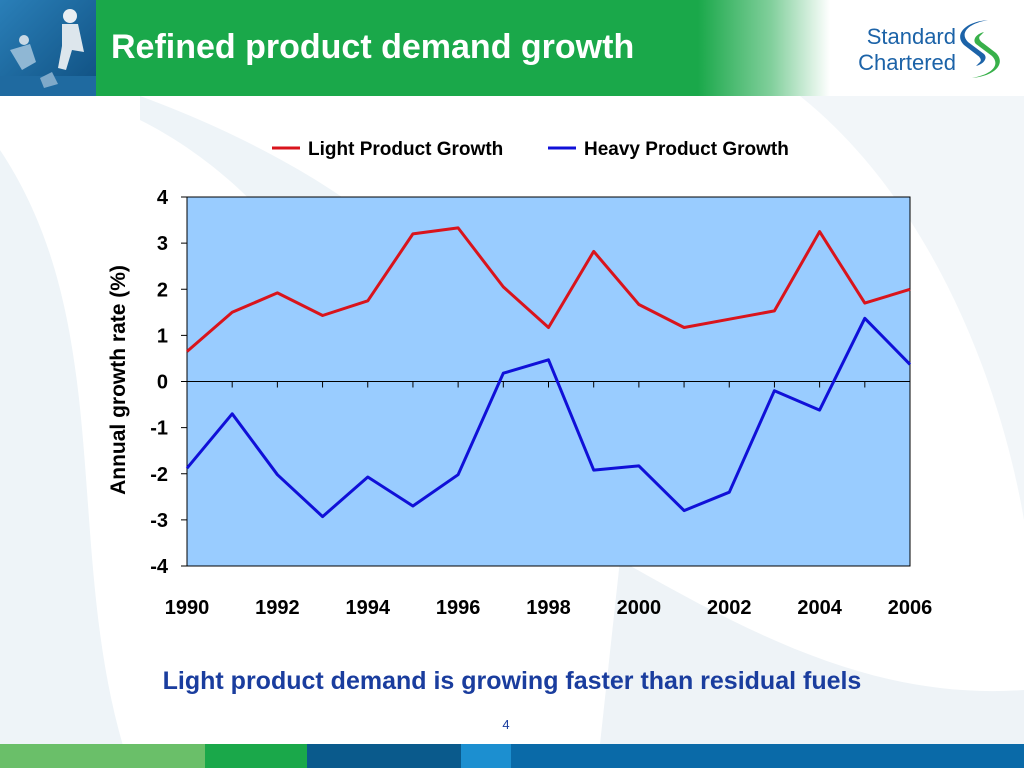 The height and width of the screenshot is (768, 1024). I want to click on y-tick-label: -3, so click(159, 521).